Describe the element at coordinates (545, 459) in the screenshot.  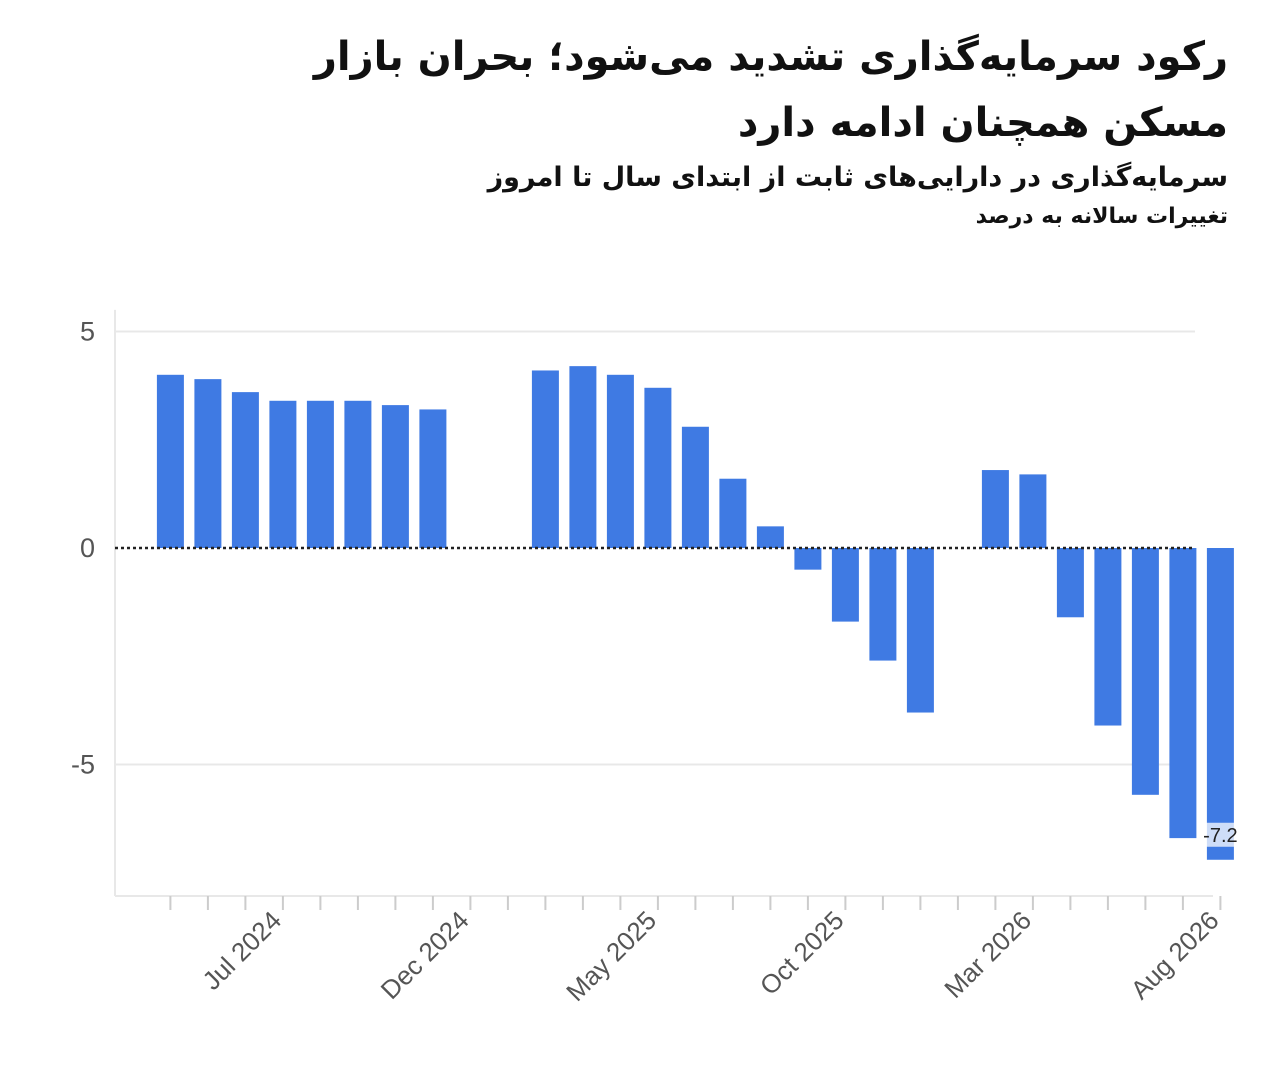
I see `bar: Feb 2025: 4.1` at that location.